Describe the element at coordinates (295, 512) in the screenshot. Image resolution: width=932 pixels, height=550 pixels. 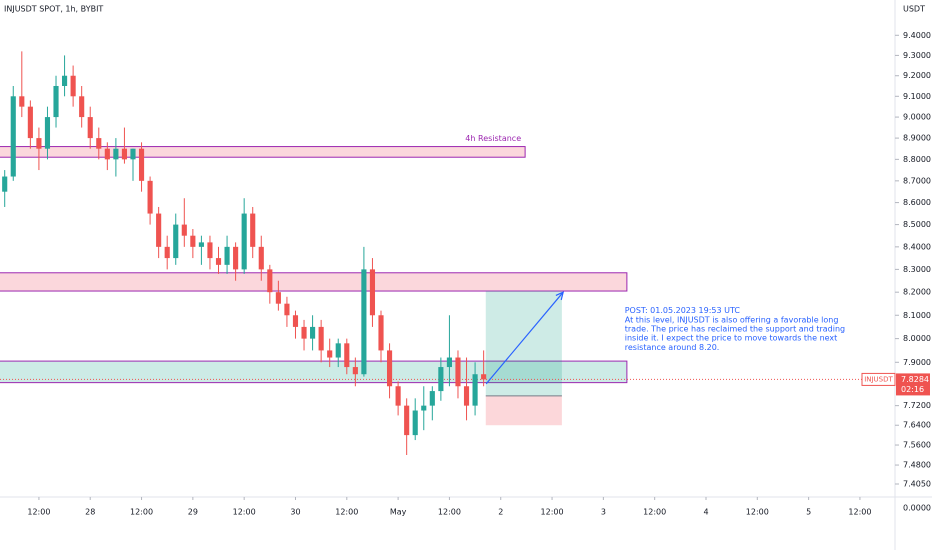
I see `x-tick-label: 30` at that location.